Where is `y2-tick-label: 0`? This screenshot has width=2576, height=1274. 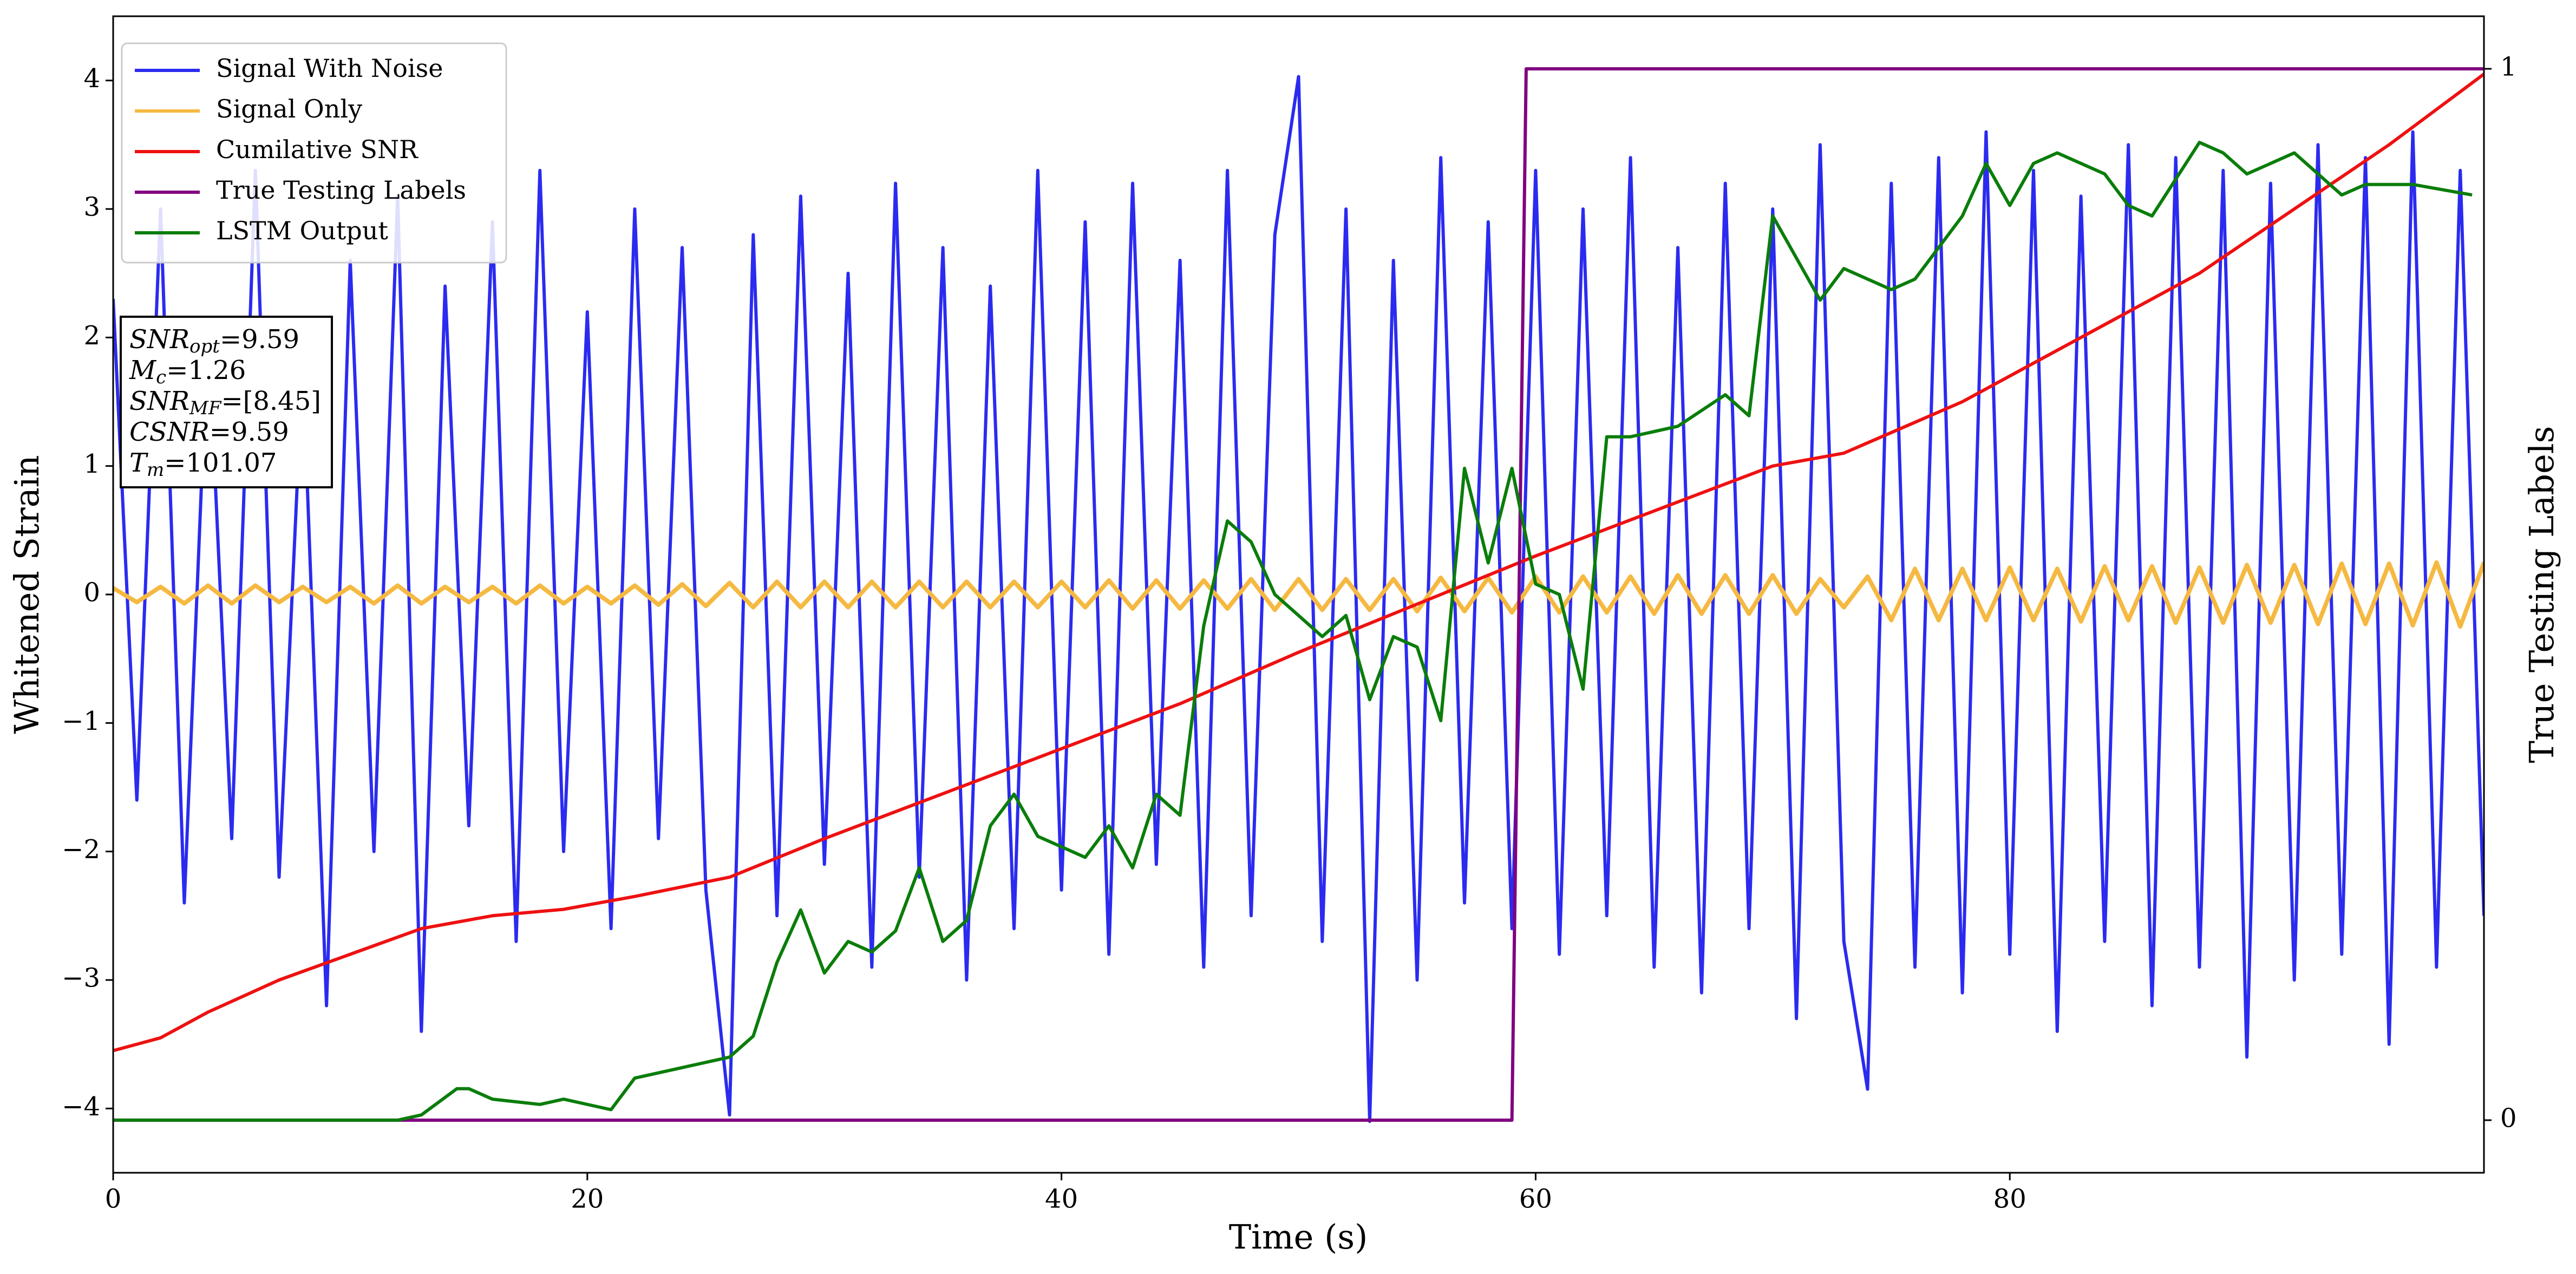
y2-tick-label: 0 is located at coordinates (2508, 1118).